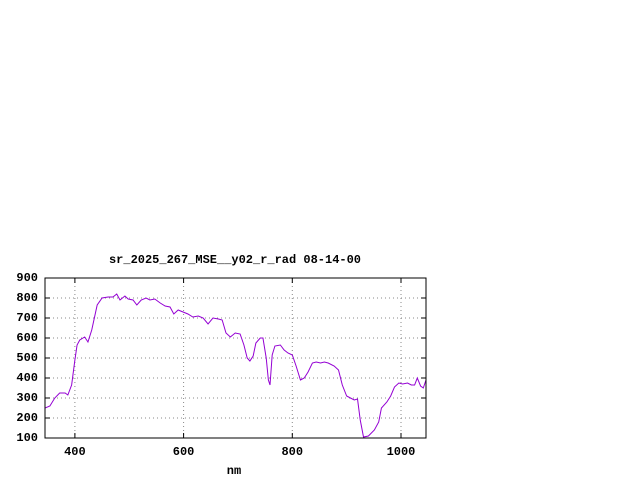  I want to click on y-tick-label: 600, so click(27, 338).